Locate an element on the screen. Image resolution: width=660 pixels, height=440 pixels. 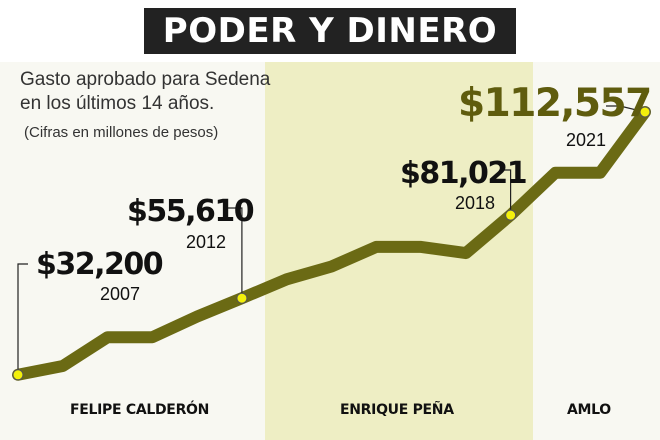
year-label-2007: 2007 is located at coordinates (120, 294).